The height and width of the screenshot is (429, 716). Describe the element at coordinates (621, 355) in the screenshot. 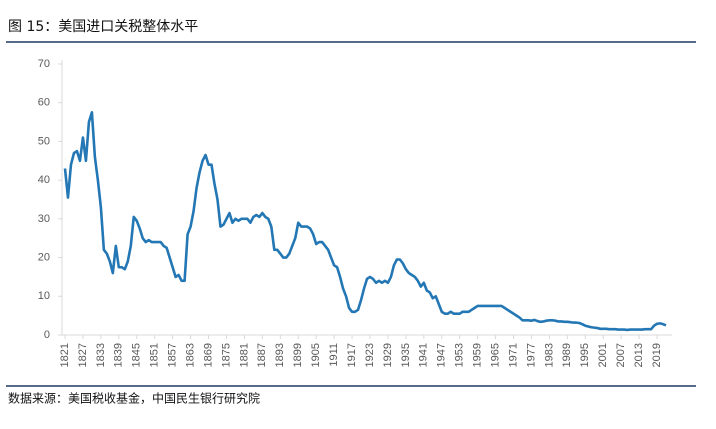

I see `x-tick-label: 2007` at that location.